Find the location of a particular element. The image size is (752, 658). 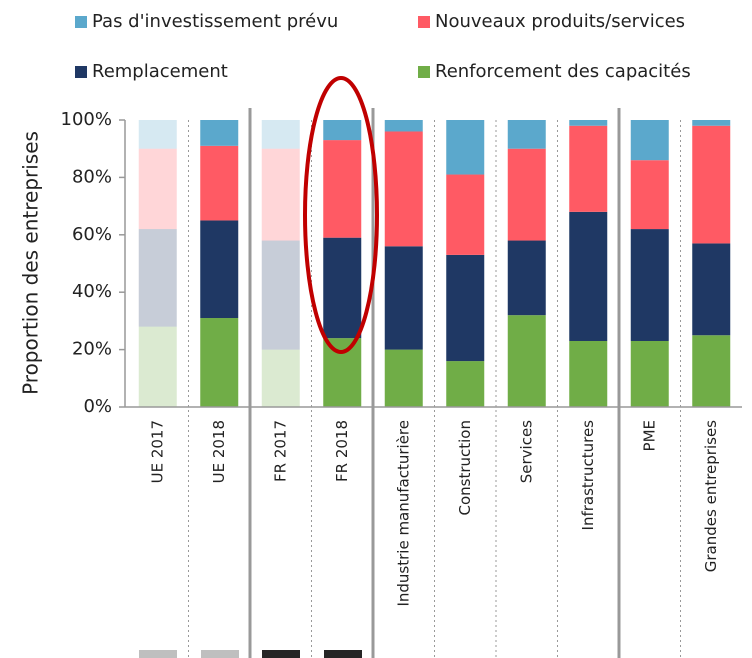

y-tick-label: 60% is located at coordinates (92, 234).